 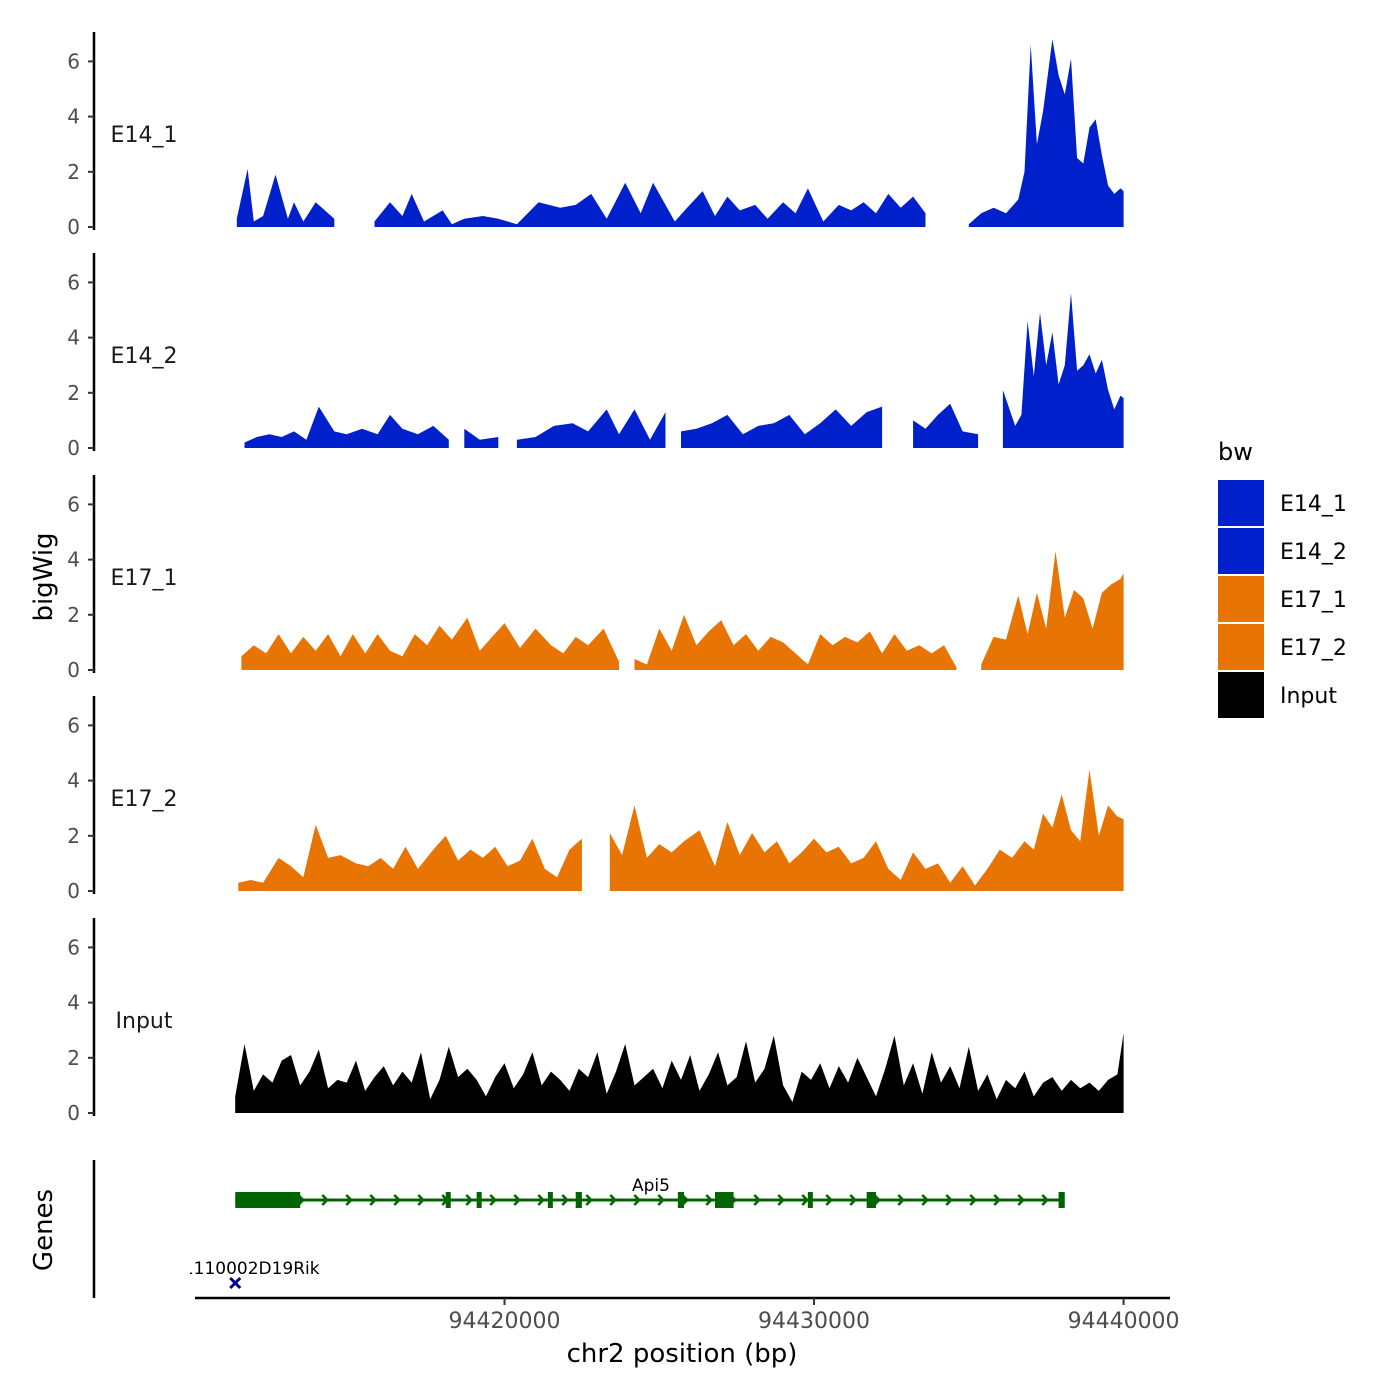 I want to click on legend-label: E17_1, so click(x=1313, y=600).